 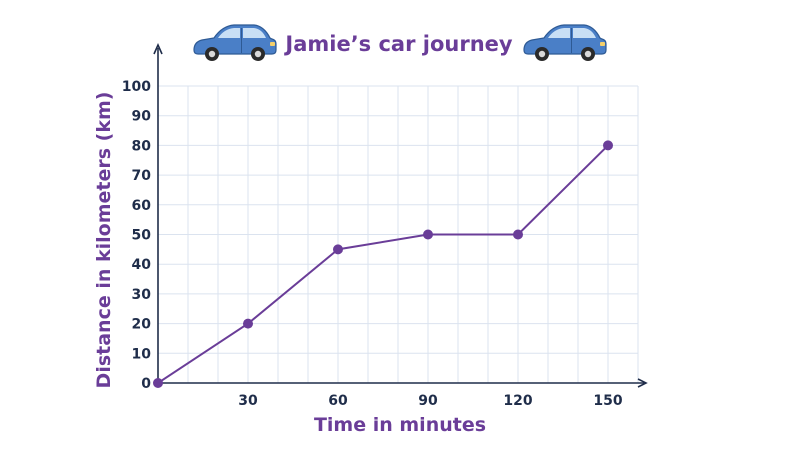 I want to click on x-tick-label: 60, so click(x=338, y=401).